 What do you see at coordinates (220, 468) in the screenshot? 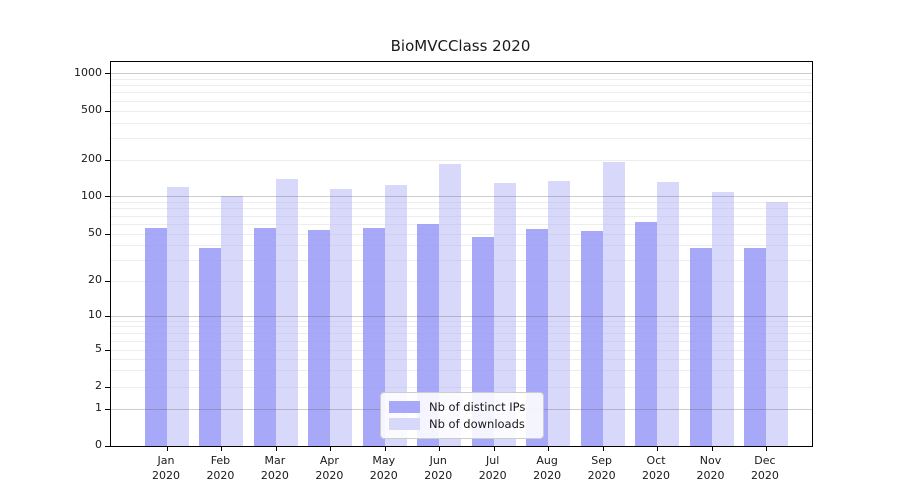
I see `x-tick-label: Feb 2020` at bounding box center [220, 468].